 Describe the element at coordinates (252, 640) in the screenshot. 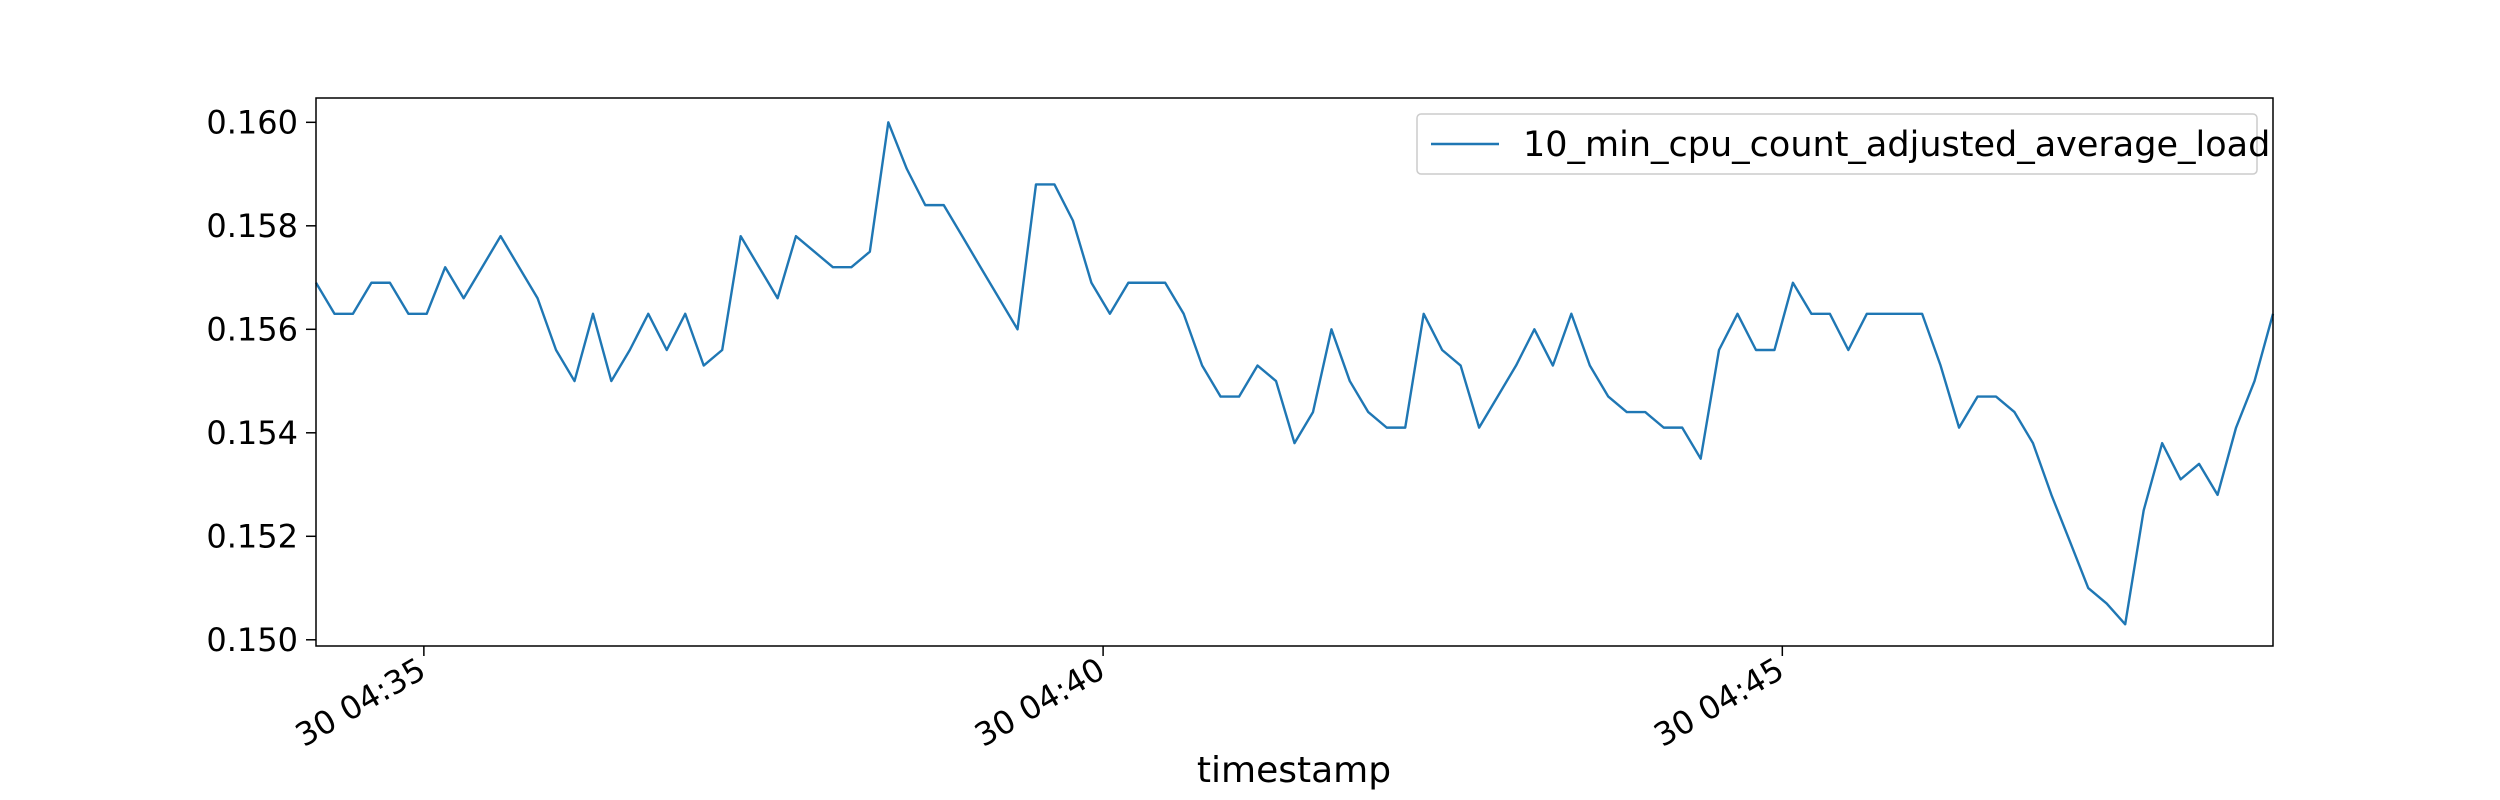

I see `y-tick-label: 0.150` at that location.